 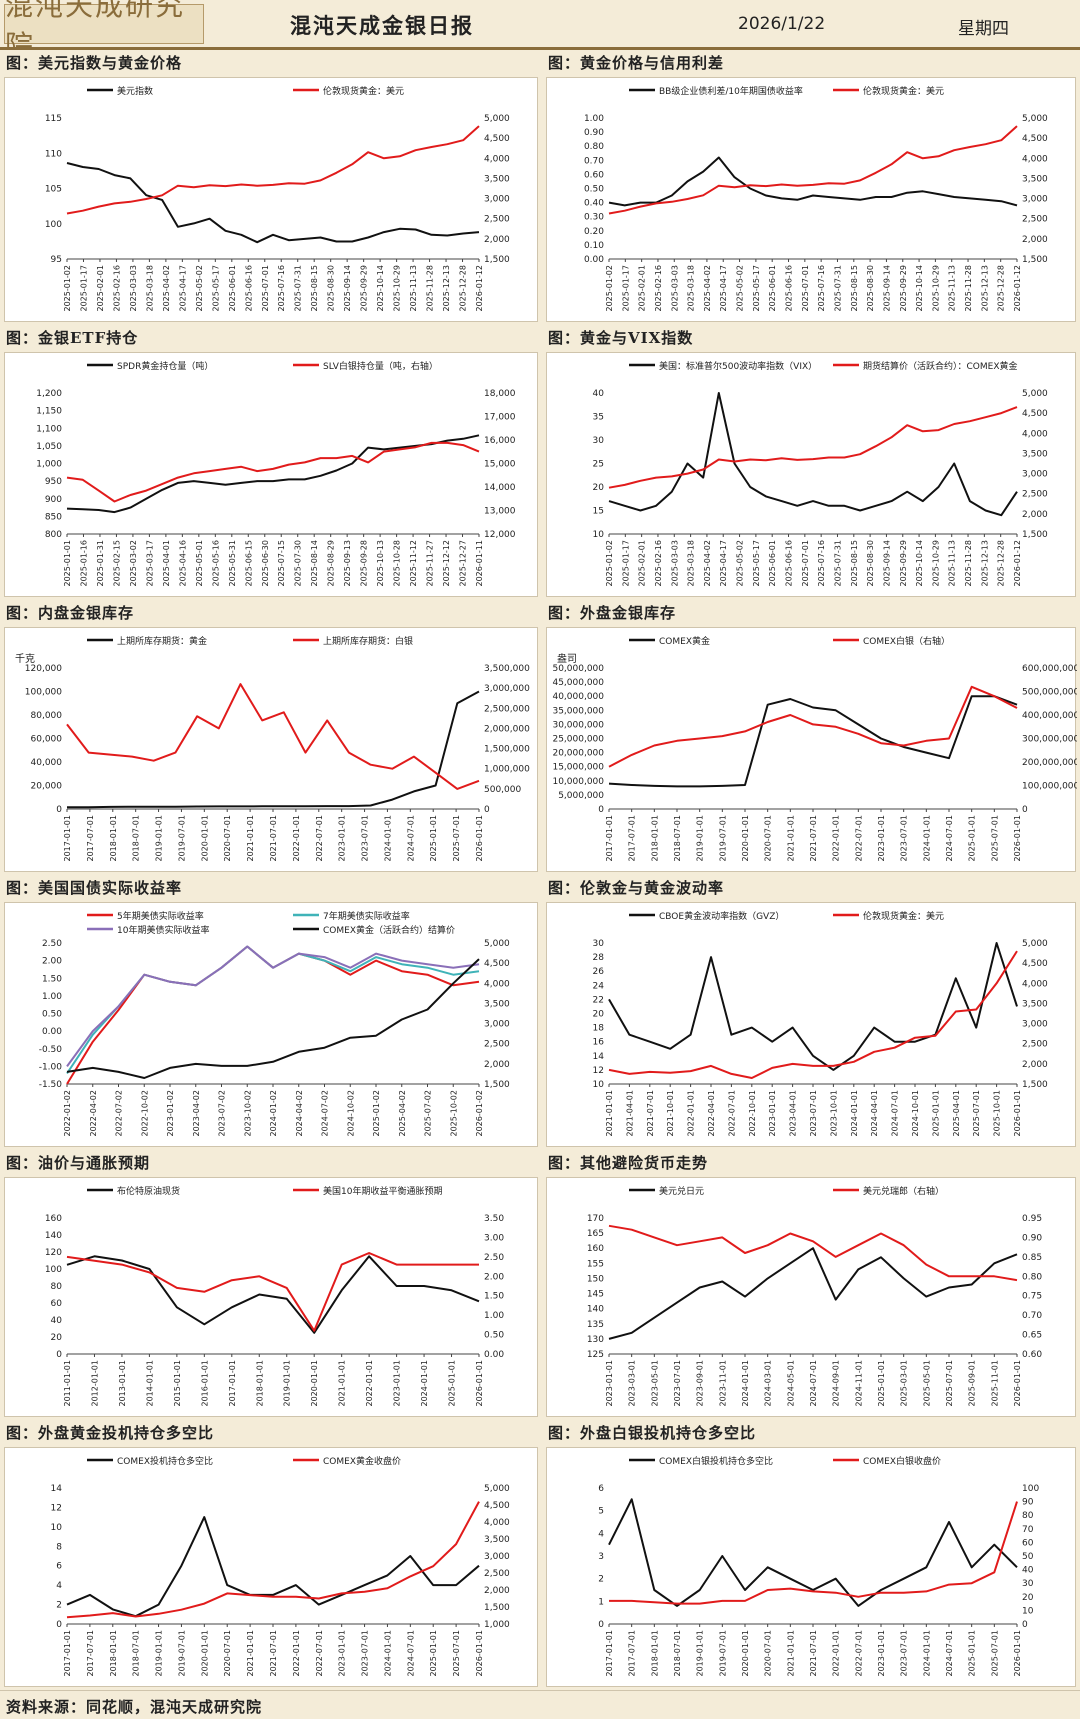 What do you see at coordinates (854, 563) in the screenshot?
I see `x-tick-label: 2025-08-15` at bounding box center [854, 563].